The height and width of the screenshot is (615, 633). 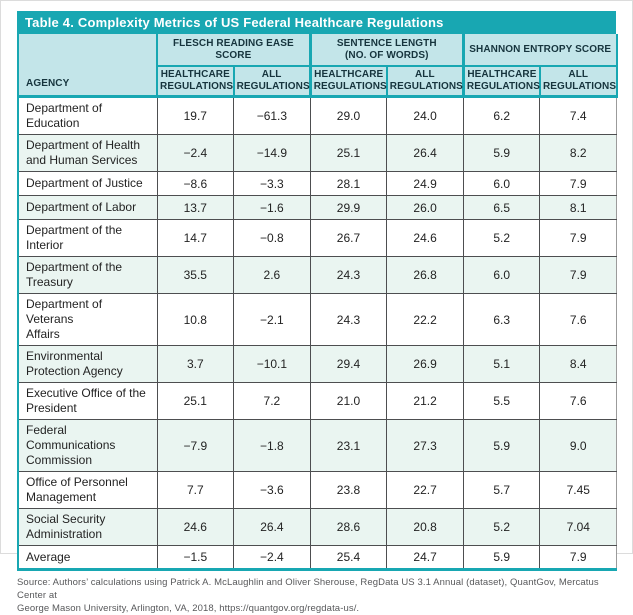 What do you see at coordinates (425, 238) in the screenshot?
I see `value-cell: 24.6` at bounding box center [425, 238].